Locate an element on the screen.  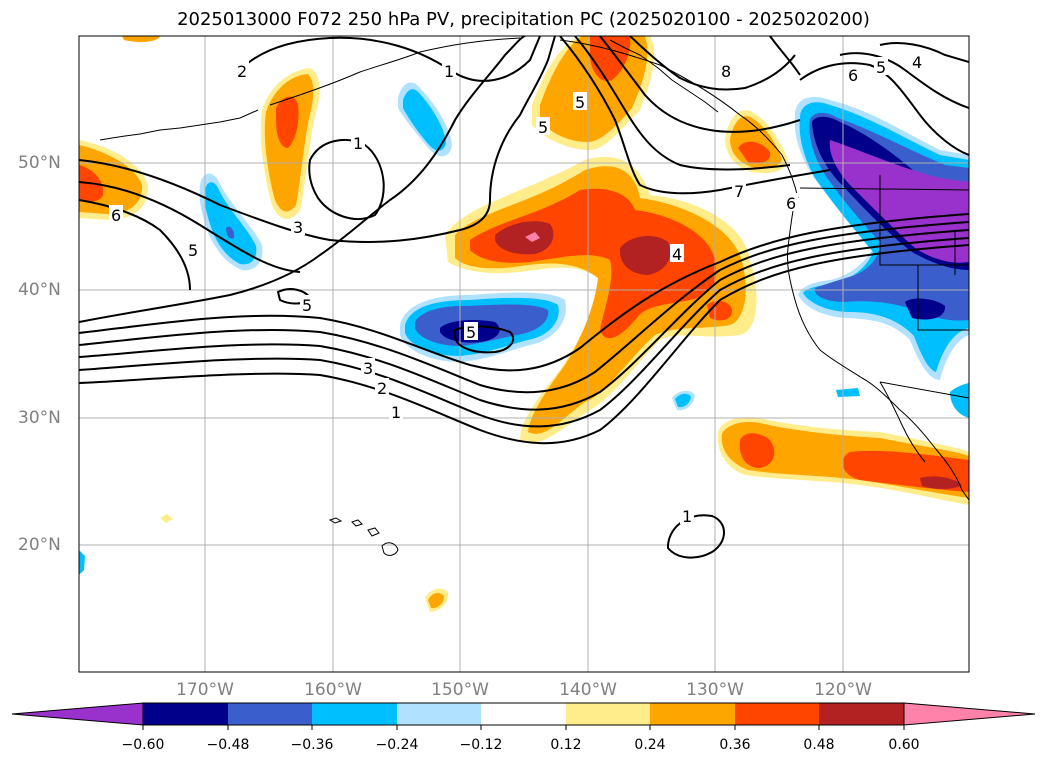
precip-west-royal is located at coordinates (230, 232).